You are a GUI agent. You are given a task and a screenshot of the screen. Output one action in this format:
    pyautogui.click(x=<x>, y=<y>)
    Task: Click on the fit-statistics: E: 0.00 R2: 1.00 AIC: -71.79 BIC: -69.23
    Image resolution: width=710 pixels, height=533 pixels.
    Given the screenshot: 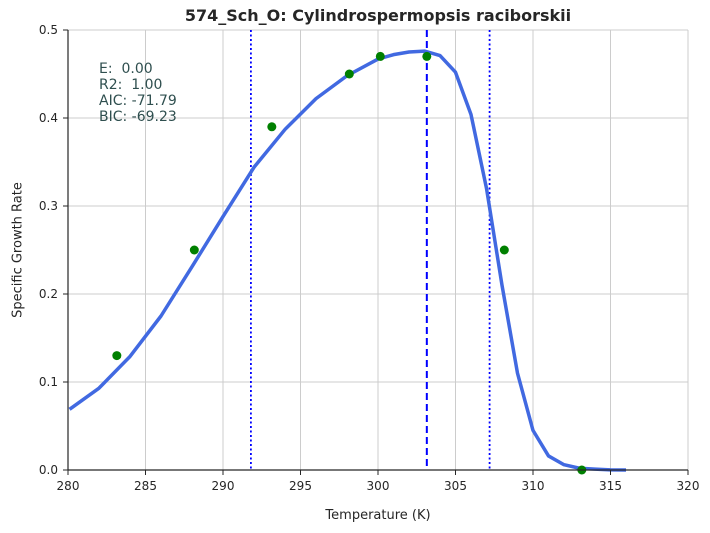 What is the action you would take?
    pyautogui.click(x=138, y=93)
    